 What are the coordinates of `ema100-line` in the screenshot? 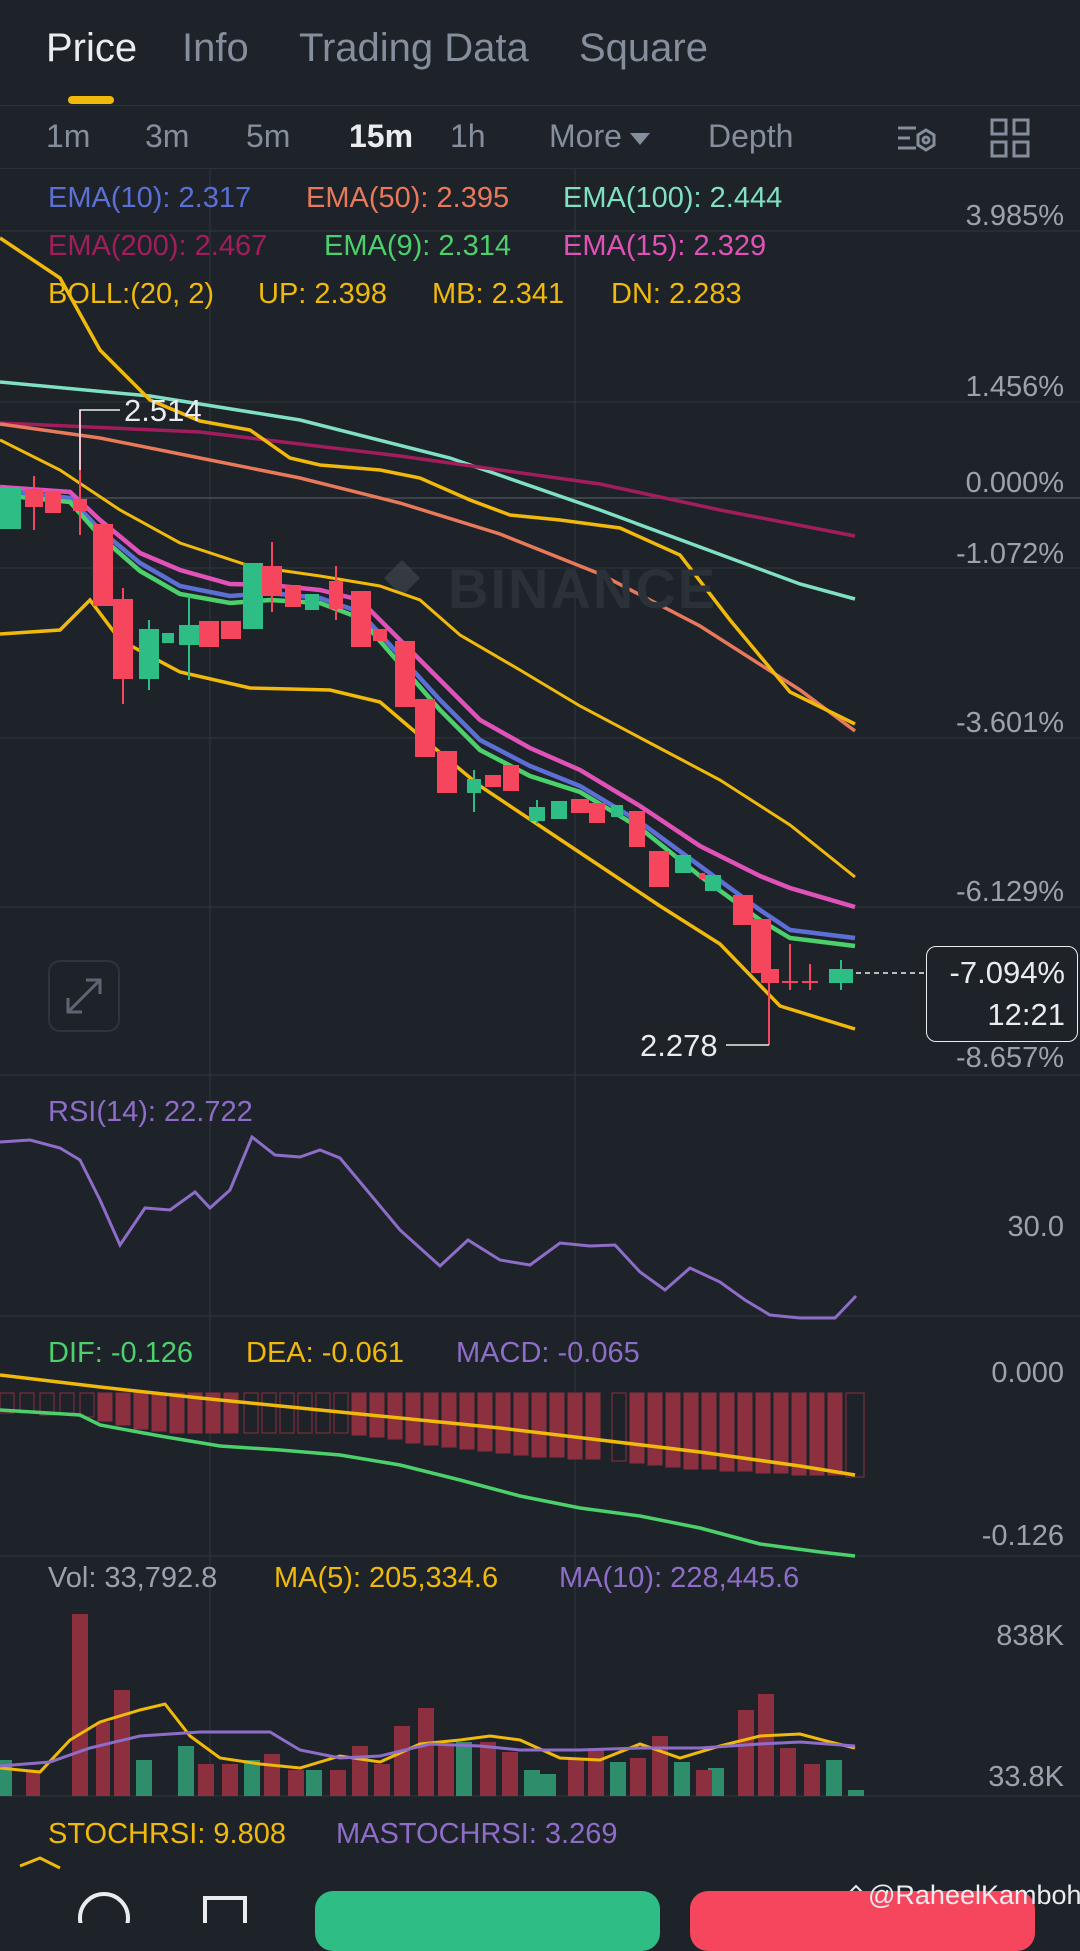 It's located at (428, 490).